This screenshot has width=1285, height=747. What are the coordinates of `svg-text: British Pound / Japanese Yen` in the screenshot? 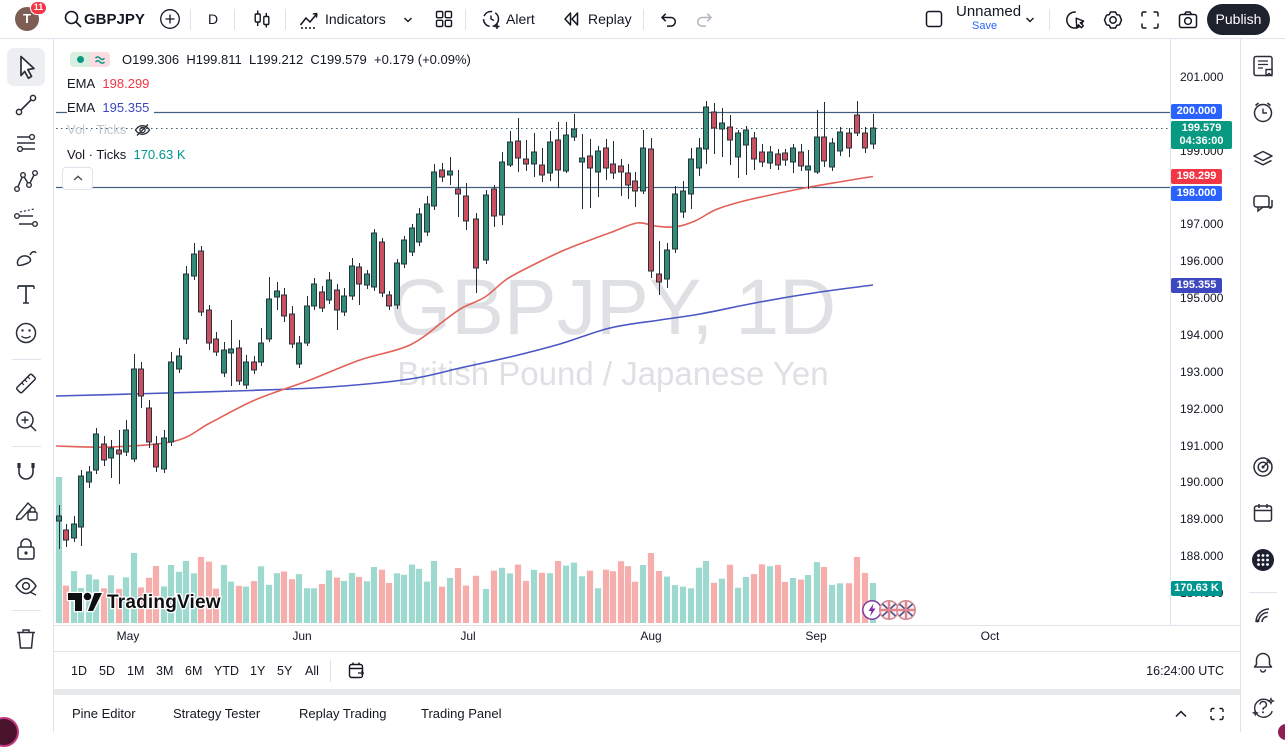 It's located at (612, 373).